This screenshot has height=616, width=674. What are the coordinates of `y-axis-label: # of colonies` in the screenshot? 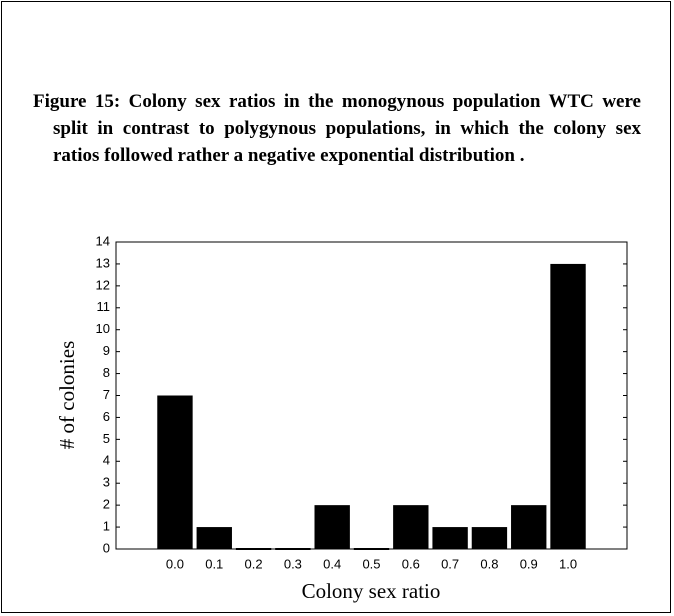 It's located at (67, 395).